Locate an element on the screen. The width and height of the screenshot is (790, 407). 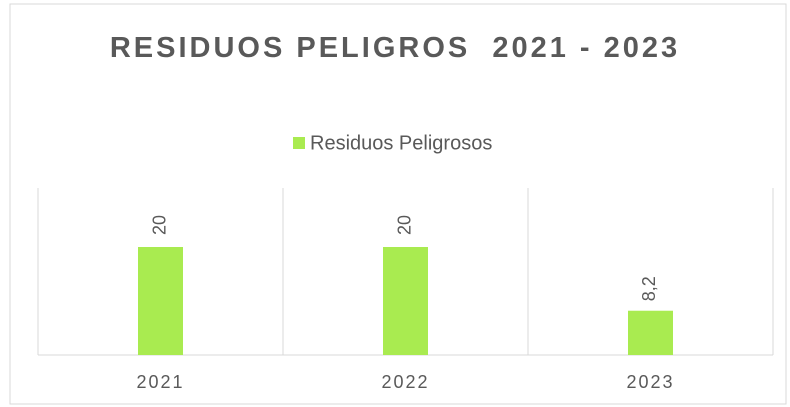
value-label: 8,2 is located at coordinates (649, 288).